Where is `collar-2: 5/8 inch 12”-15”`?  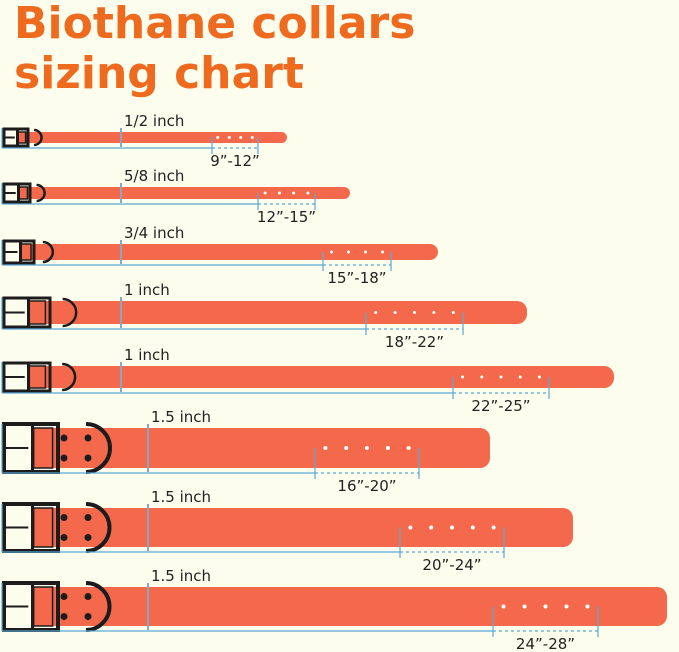
collar-2: 5/8 inch 12”-15” is located at coordinates (175, 196).